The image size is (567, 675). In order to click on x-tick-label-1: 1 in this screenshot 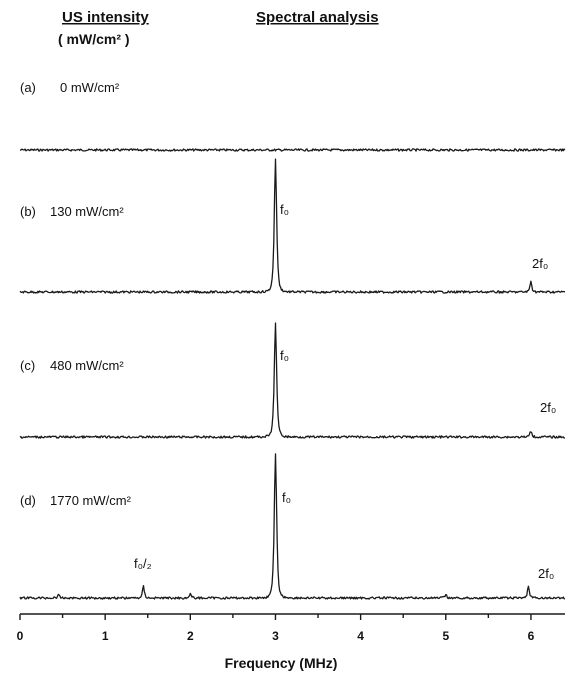, I will do `click(105, 636)`.